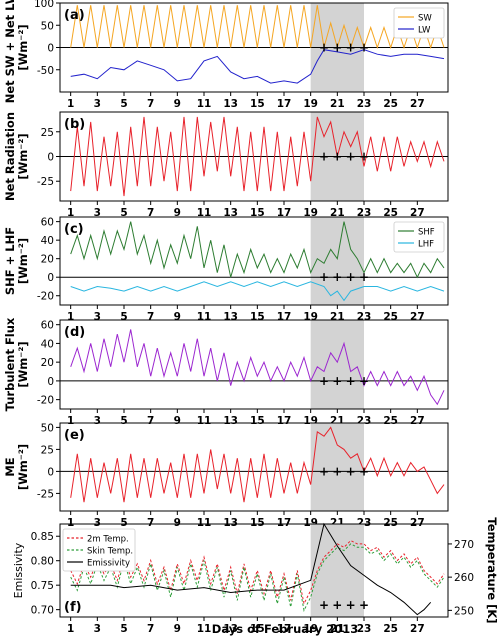 The height and width of the screenshot is (639, 500). Describe the element at coordinates (18, 570) in the screenshot. I see `y-axis-label: Emissivity` at that location.